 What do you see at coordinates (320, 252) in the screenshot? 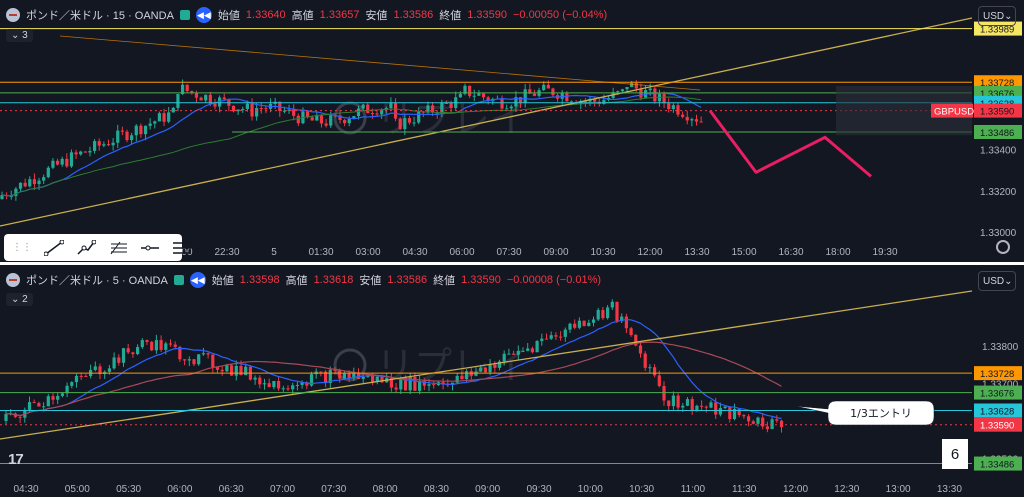
I see `x-tick-label: 01:30` at bounding box center [320, 252].